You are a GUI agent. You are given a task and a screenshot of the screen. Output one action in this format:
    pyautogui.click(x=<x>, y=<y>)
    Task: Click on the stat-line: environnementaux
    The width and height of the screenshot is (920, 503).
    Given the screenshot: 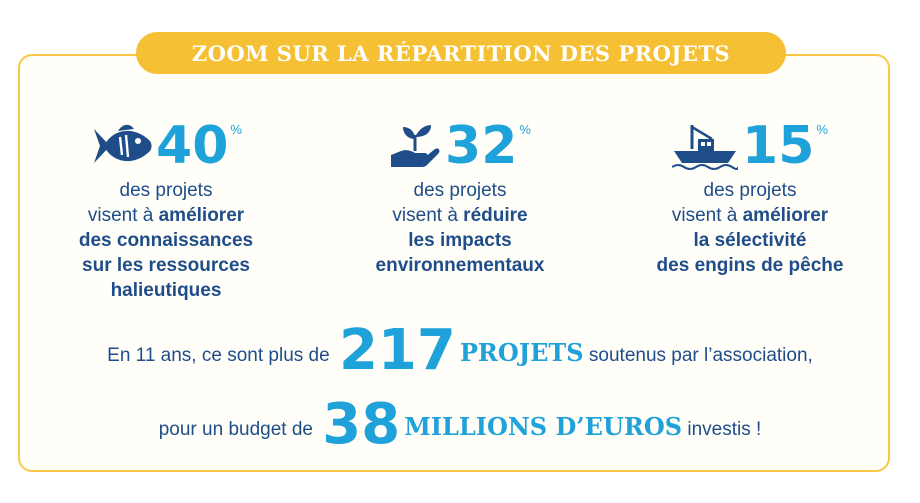 What is the action you would take?
    pyautogui.click(x=460, y=265)
    